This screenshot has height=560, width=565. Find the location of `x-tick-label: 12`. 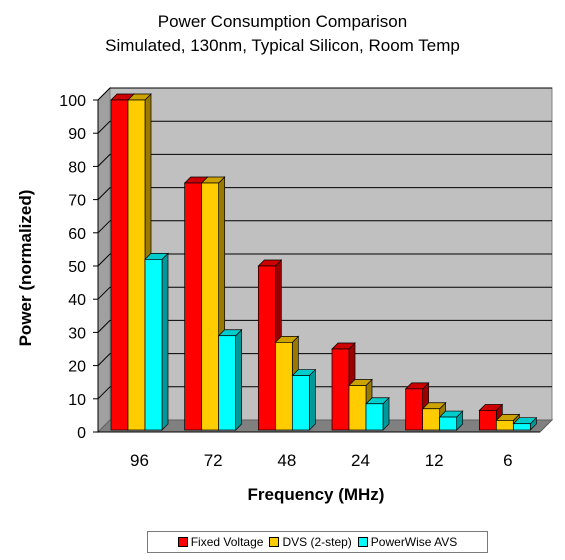

x-tick-label: 12 is located at coordinates (434, 460).